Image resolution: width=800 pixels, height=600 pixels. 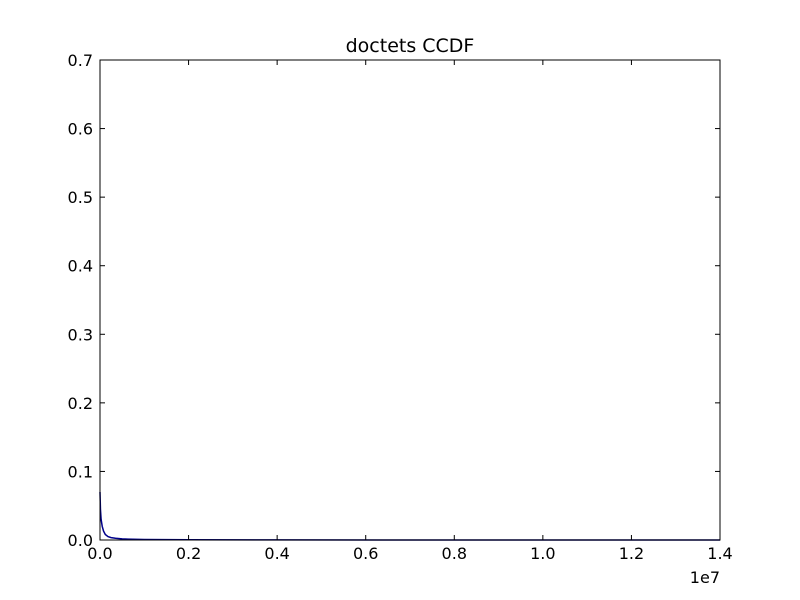 What do you see at coordinates (276, 553) in the screenshot?
I see `x-tick-label-2: 0.4` at bounding box center [276, 553].